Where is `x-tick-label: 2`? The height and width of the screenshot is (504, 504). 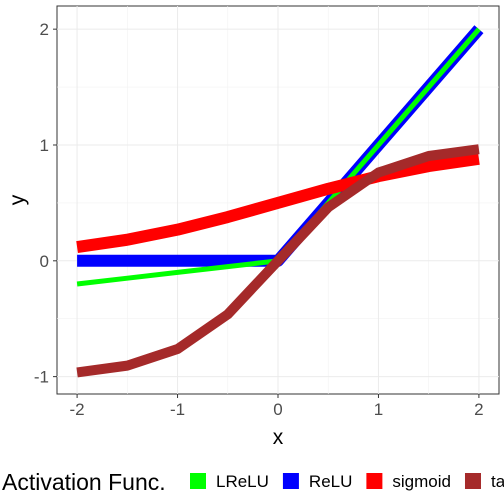 x-tick-label: 2 is located at coordinates (478, 409).